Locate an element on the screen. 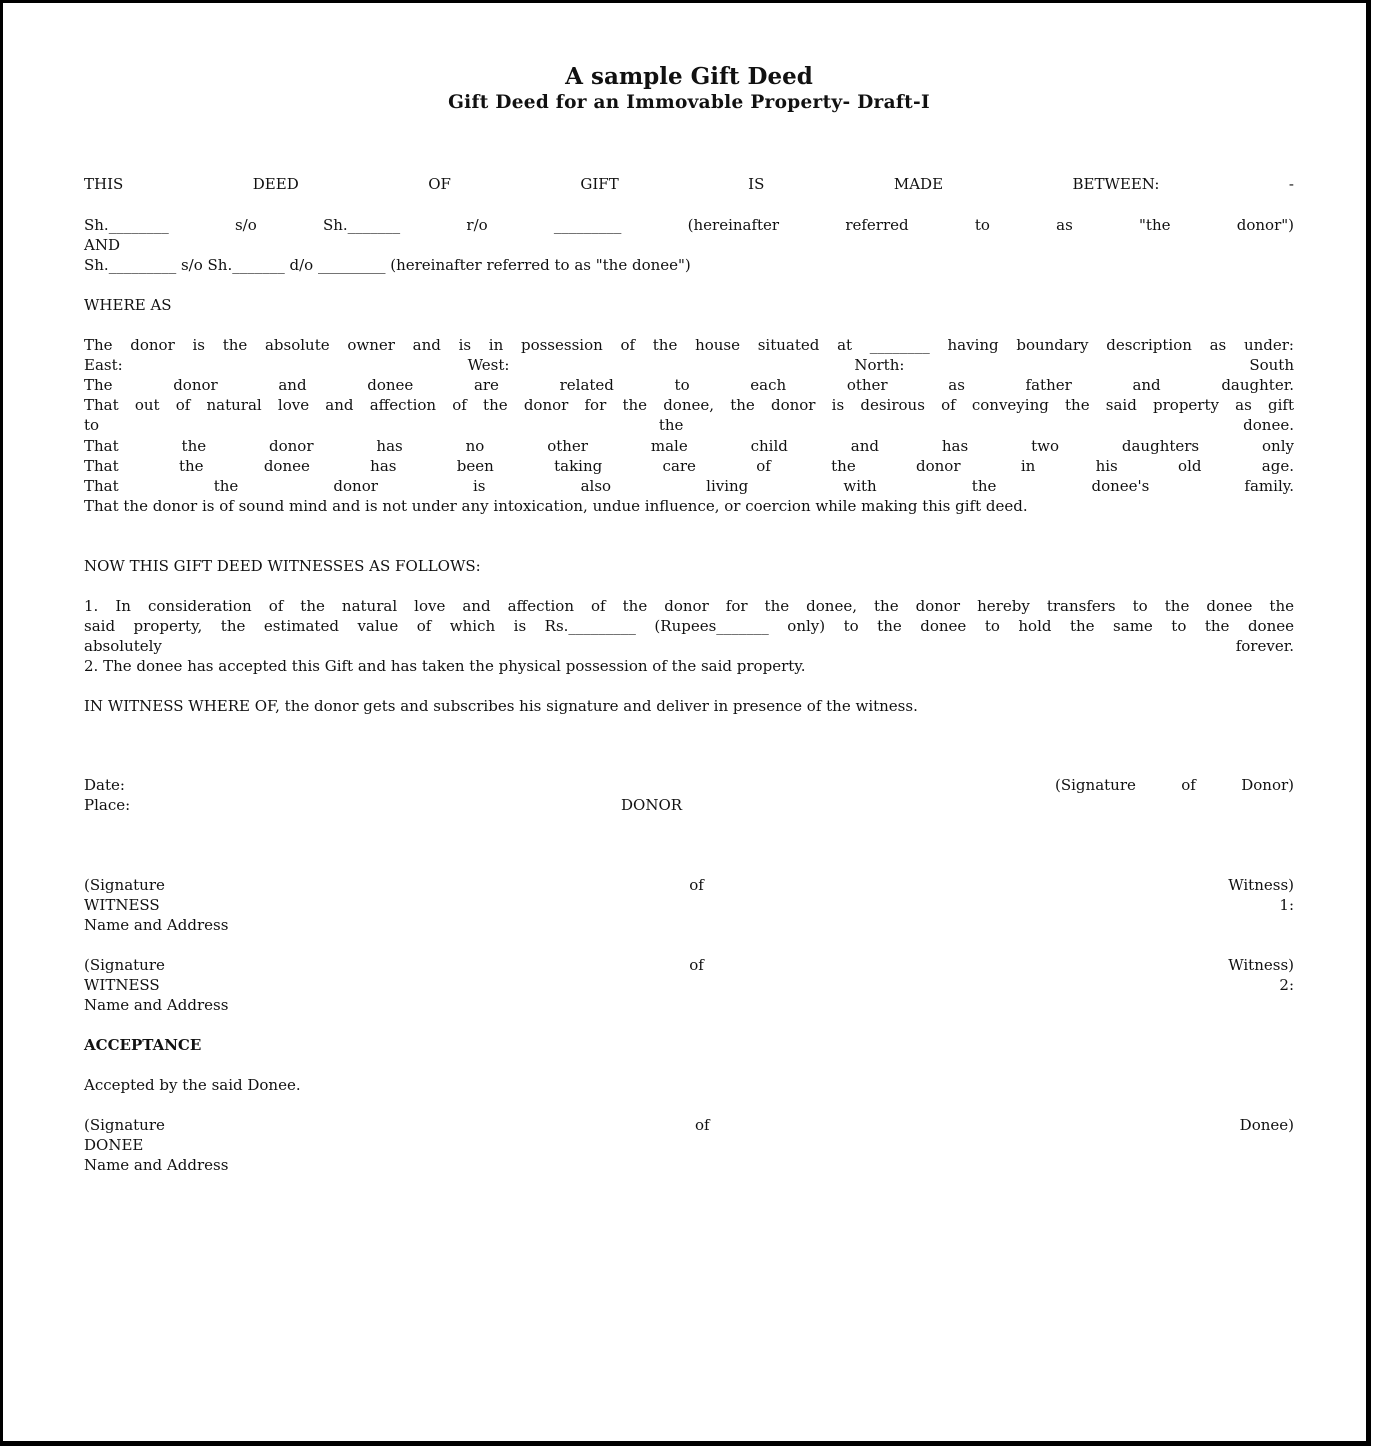 The height and width of the screenshot is (1453, 1378). place-label: Place: is located at coordinates (107, 805).